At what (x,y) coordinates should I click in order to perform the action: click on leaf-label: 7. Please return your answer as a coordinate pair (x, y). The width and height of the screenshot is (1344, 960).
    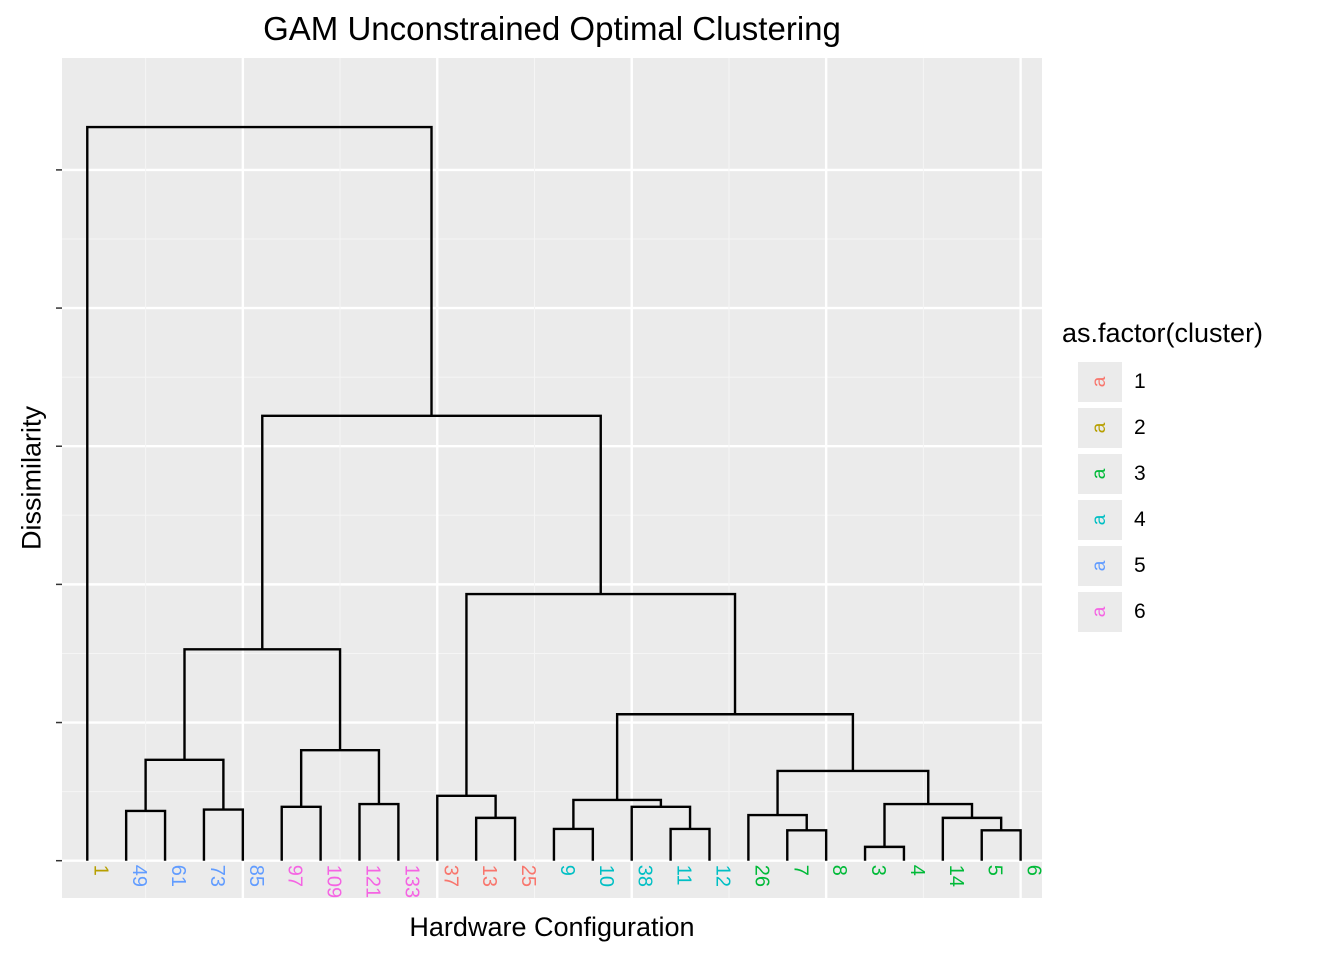
    Looking at the image, I should click on (800, 870).